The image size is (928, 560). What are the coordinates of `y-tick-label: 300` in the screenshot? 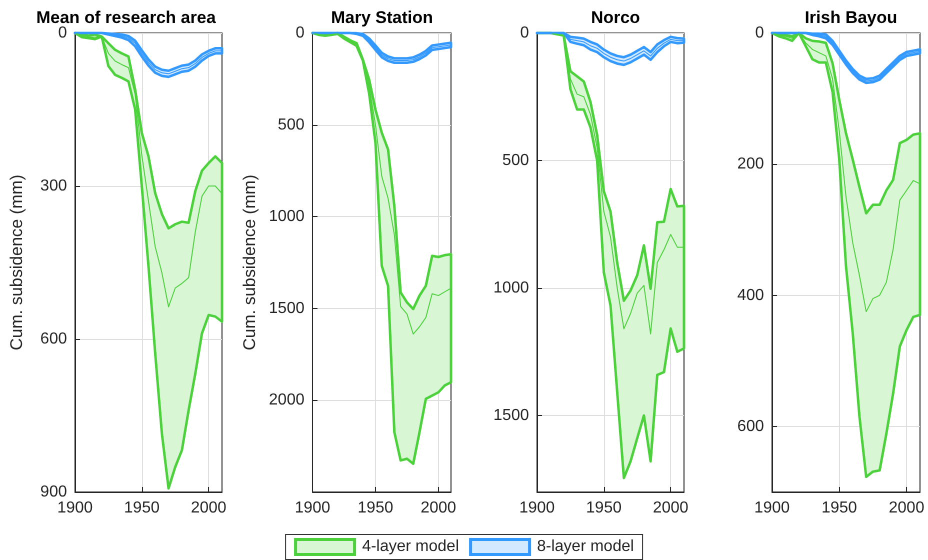 It's located at (54, 186).